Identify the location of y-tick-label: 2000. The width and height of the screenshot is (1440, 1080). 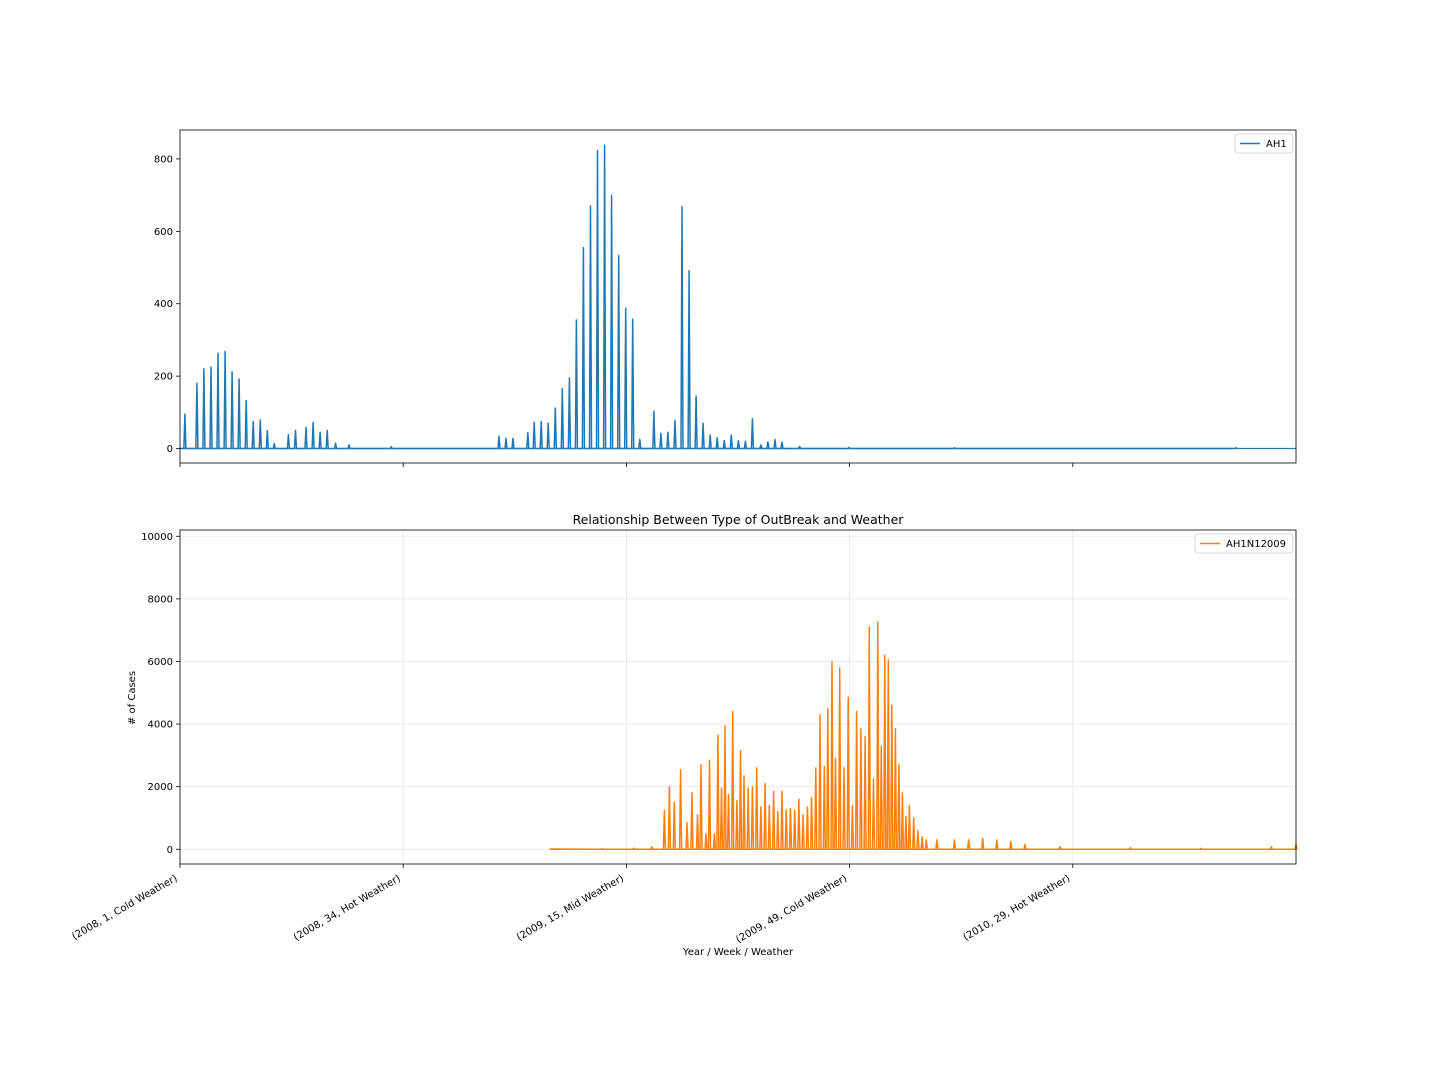
(160, 787).